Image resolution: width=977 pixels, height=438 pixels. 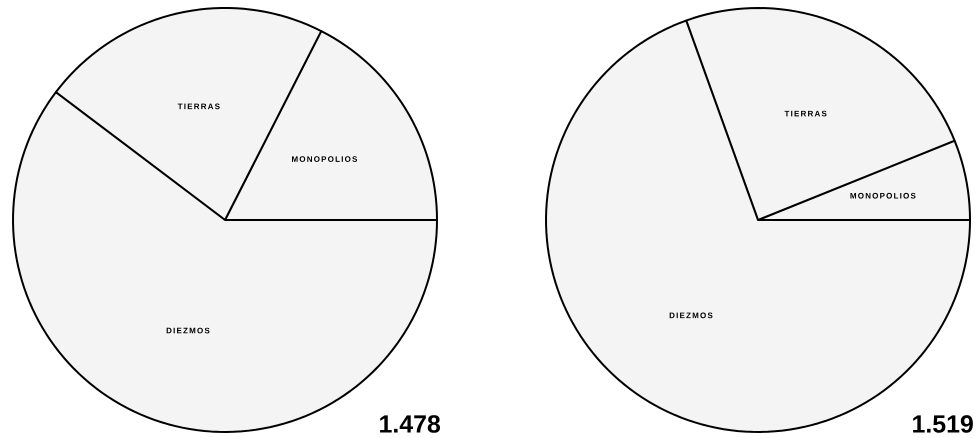 I want to click on text: 1.519, so click(x=943, y=424).